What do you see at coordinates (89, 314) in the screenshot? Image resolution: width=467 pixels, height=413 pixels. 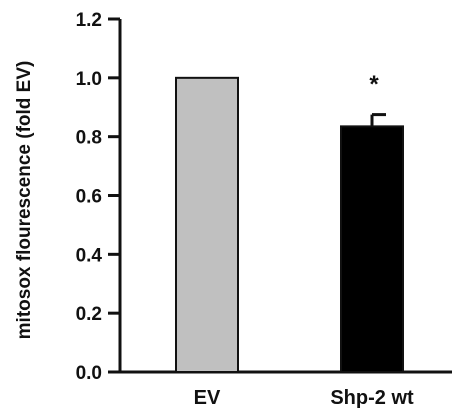 I see `y-tick-label: 0.2` at bounding box center [89, 314].